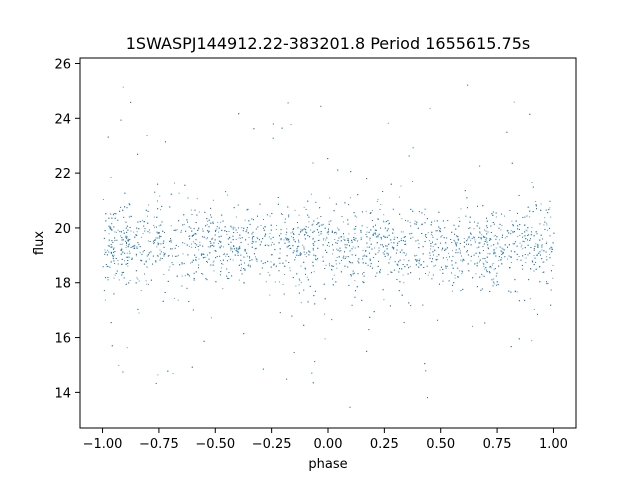 The width and height of the screenshot is (640, 480). What do you see at coordinates (325, 440) in the screenshot?
I see `x-axis-ticks: −1.00 −0.75 −0.50 −0.25 0.00 0.25 0.50 0.75 1.00` at bounding box center [325, 440].